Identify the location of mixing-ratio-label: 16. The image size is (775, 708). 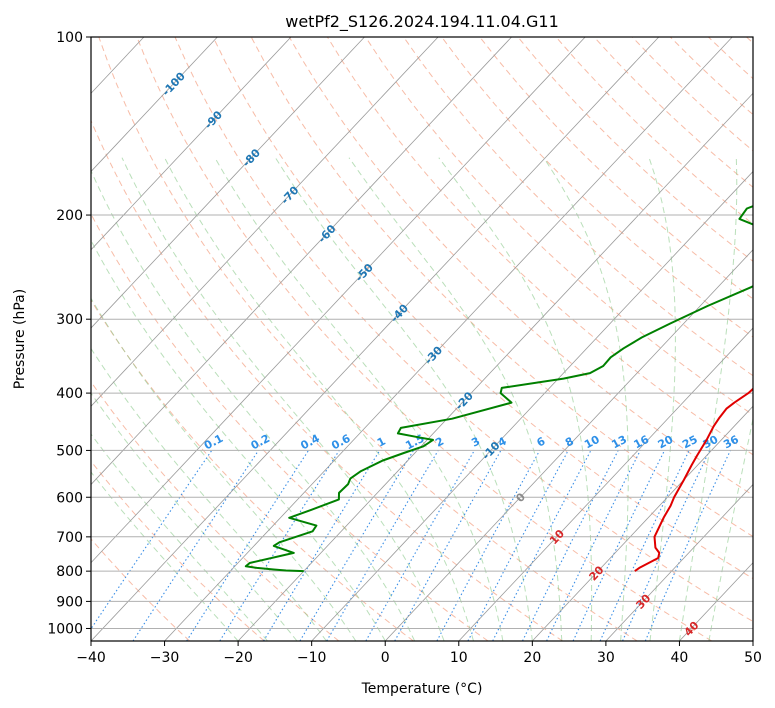
(642, 442).